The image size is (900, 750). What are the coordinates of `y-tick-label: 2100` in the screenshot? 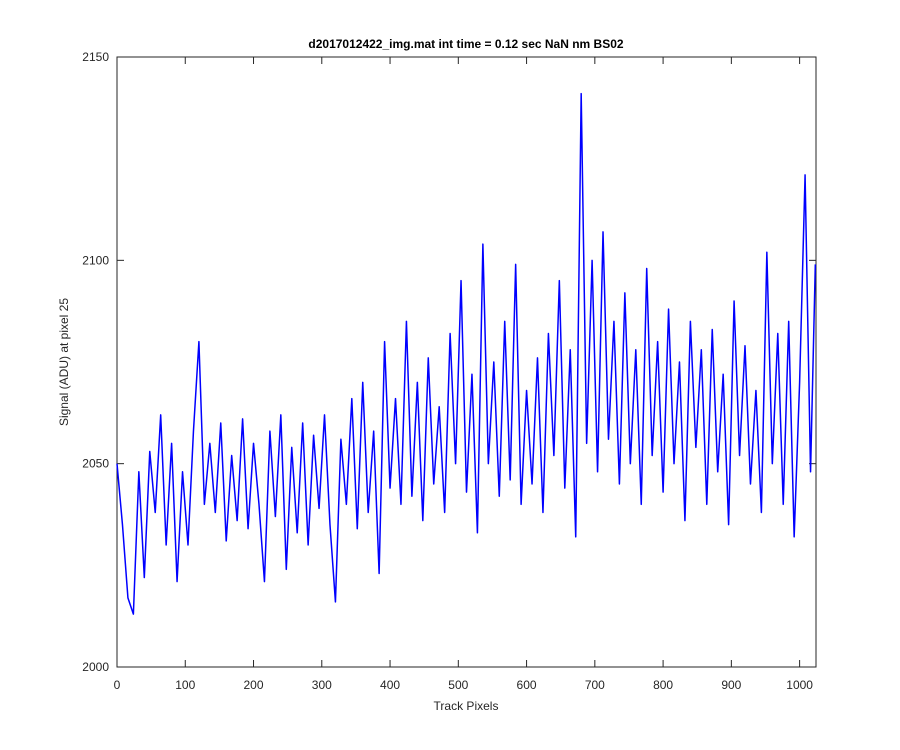 It's located at (95, 260).